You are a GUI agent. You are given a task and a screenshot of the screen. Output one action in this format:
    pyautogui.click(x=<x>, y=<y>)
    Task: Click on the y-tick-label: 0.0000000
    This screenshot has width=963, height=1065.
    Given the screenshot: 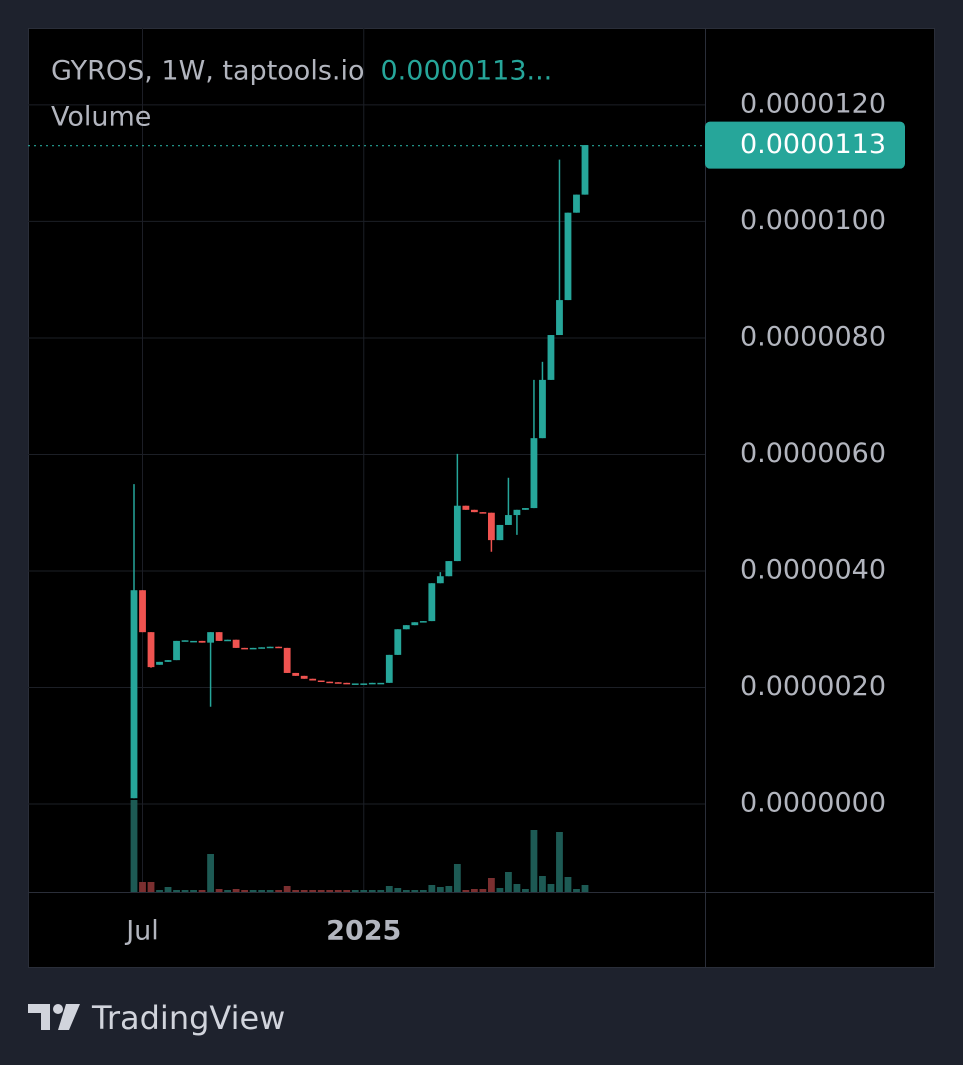 What is the action you would take?
    pyautogui.click(x=813, y=803)
    